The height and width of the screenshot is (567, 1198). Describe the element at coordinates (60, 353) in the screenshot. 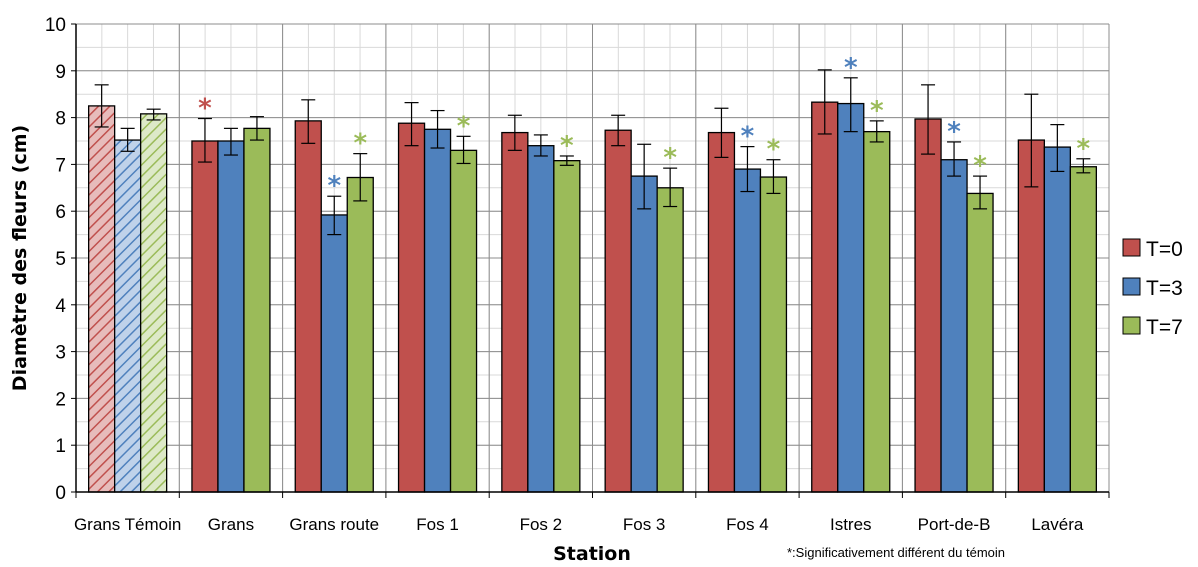

I see `y-tick-label: 3` at that location.